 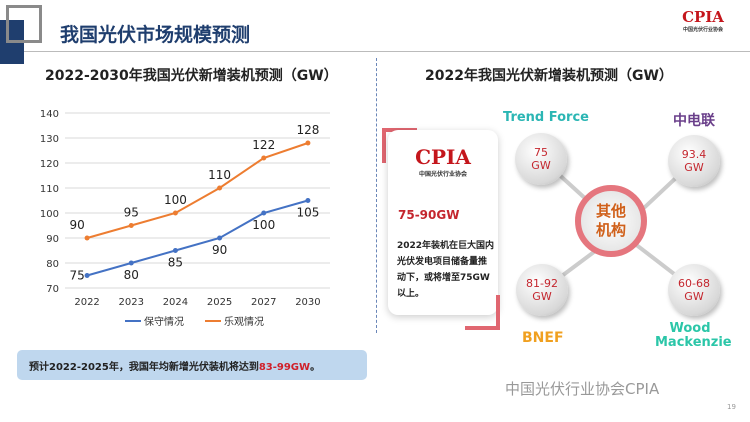 What do you see at coordinates (446, 270) in the screenshot?
I see `cpia-desc: 2022年装机在巨大国内光伏发电项目储备量推动下，或将增至75GW以上。` at bounding box center [446, 270].